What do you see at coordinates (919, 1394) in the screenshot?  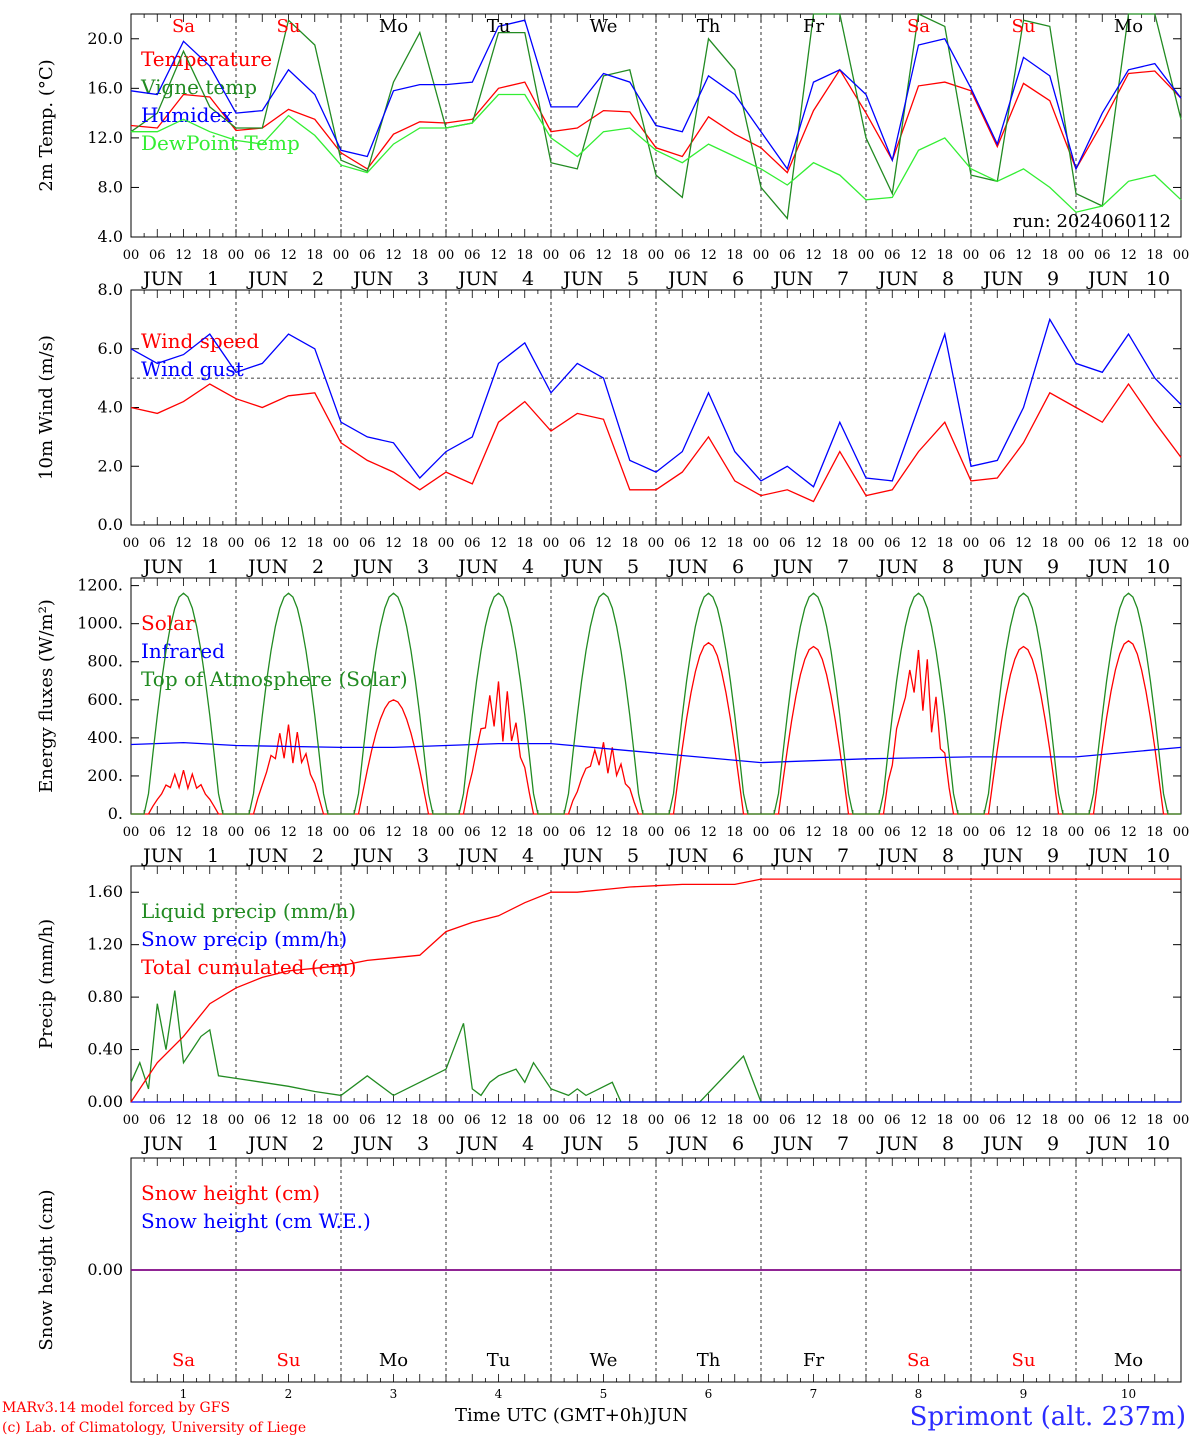 I see `day-number-bottom: 8` at bounding box center [919, 1394].